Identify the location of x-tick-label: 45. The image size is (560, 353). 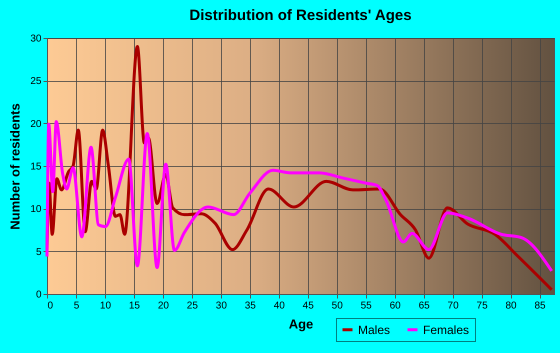
(308, 306).